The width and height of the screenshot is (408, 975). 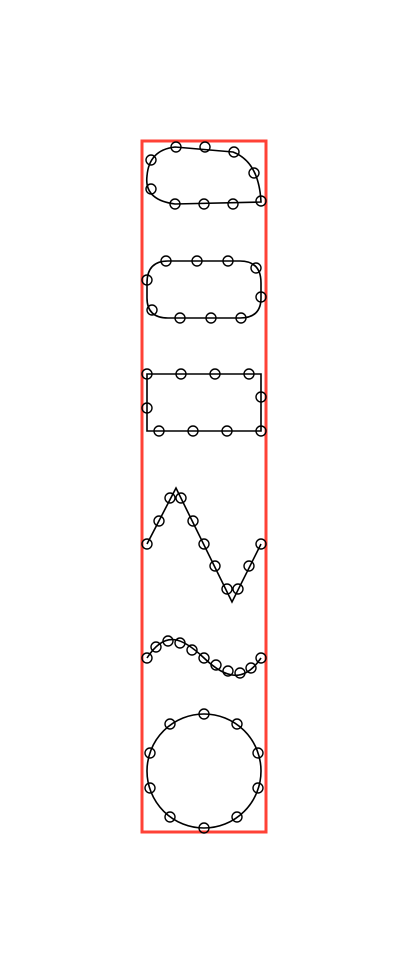 I want to click on sine-wave-nodes, so click(x=204, y=657).